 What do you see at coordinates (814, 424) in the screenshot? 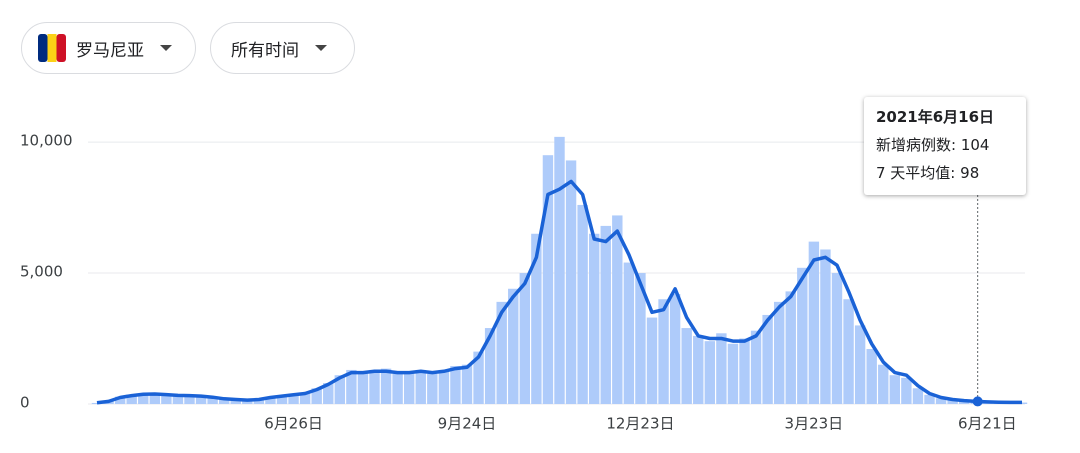
I see `x-tick-label: 3月23日` at bounding box center [814, 424].